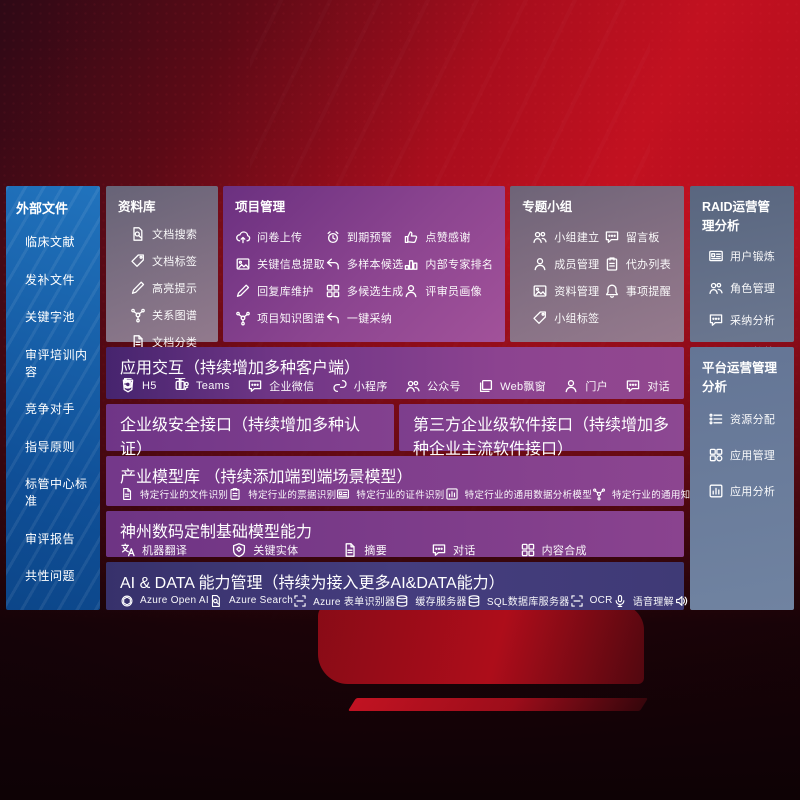 This screenshot has height=800, width=800. What do you see at coordinates (643, 600) in the screenshot?
I see `ai-data-item: 语音理解` at bounding box center [643, 600].